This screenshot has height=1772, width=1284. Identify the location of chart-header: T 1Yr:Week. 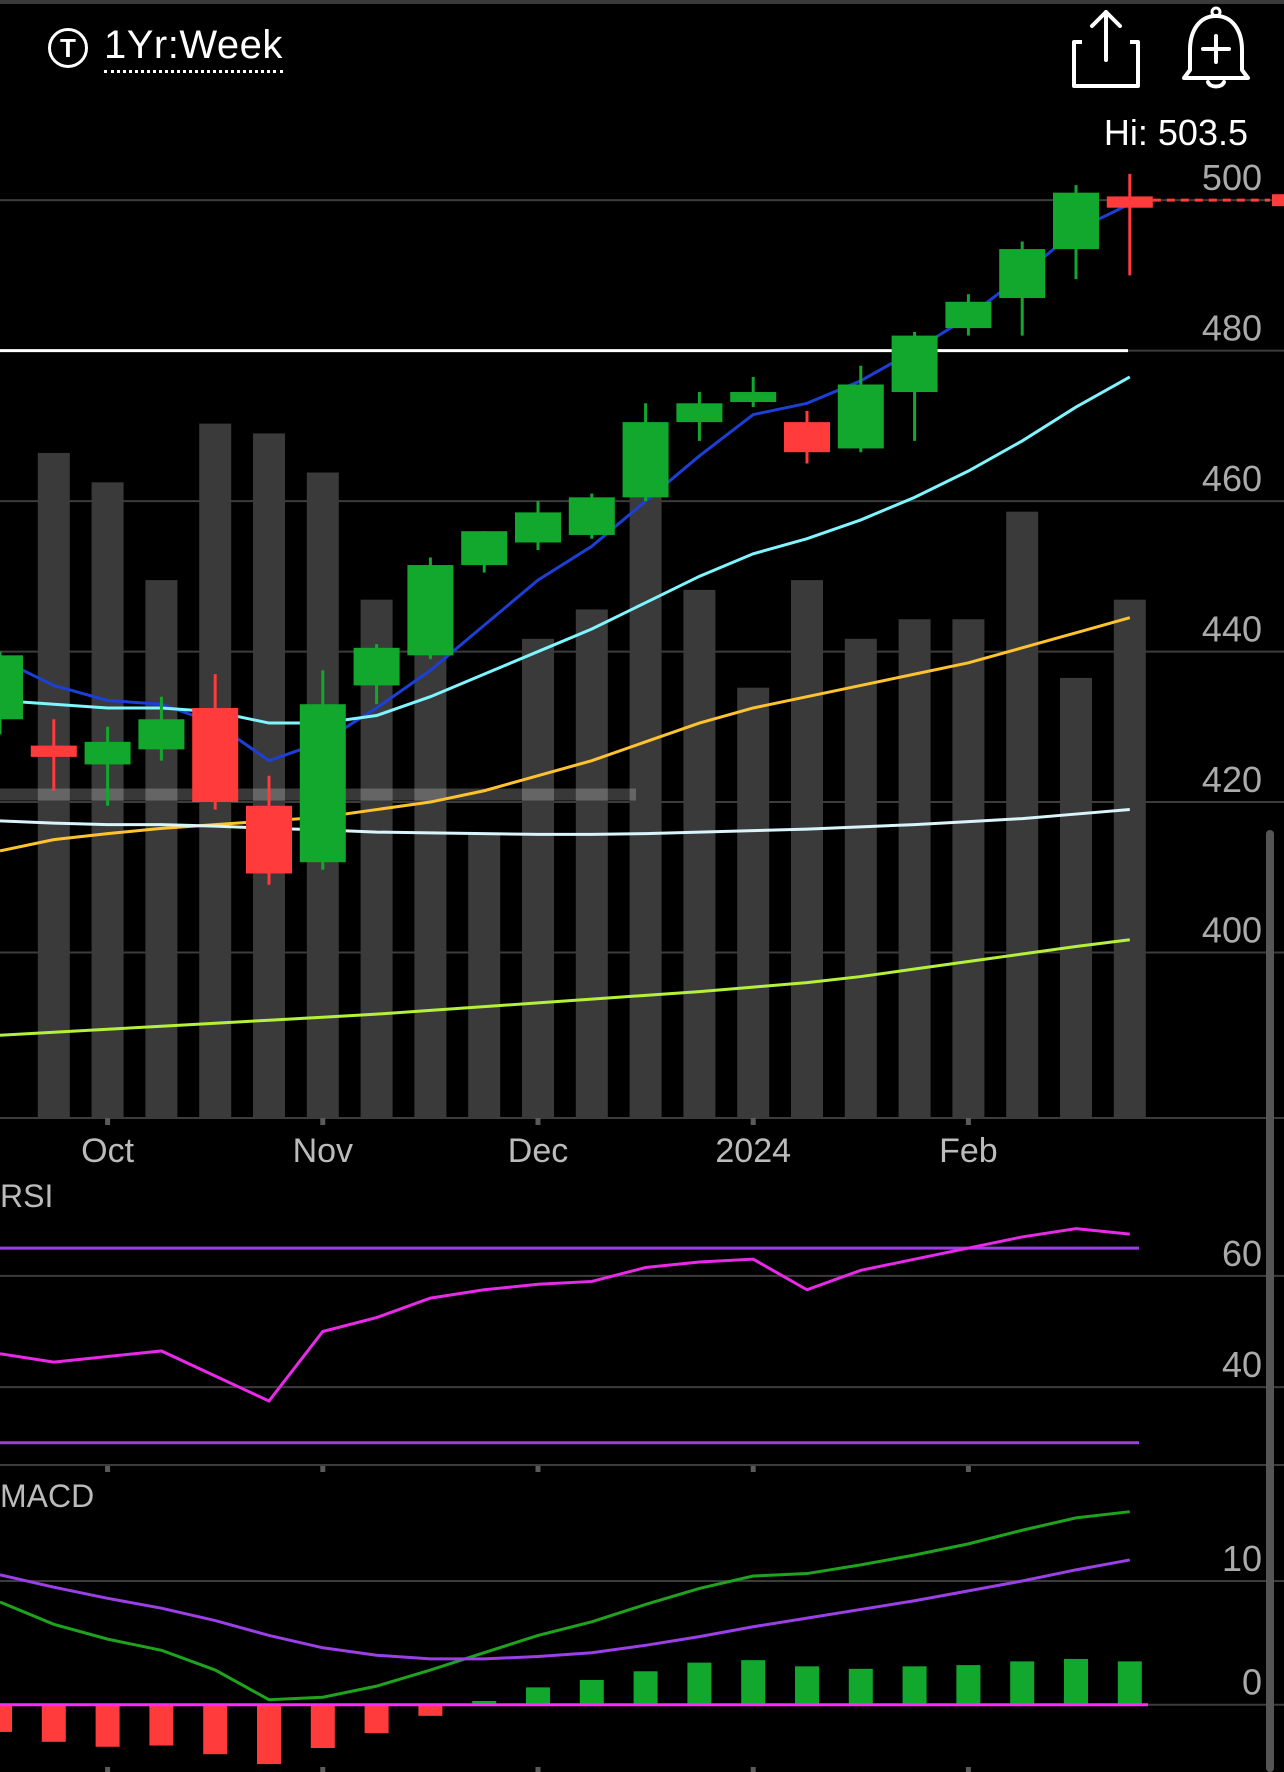
(642, 50).